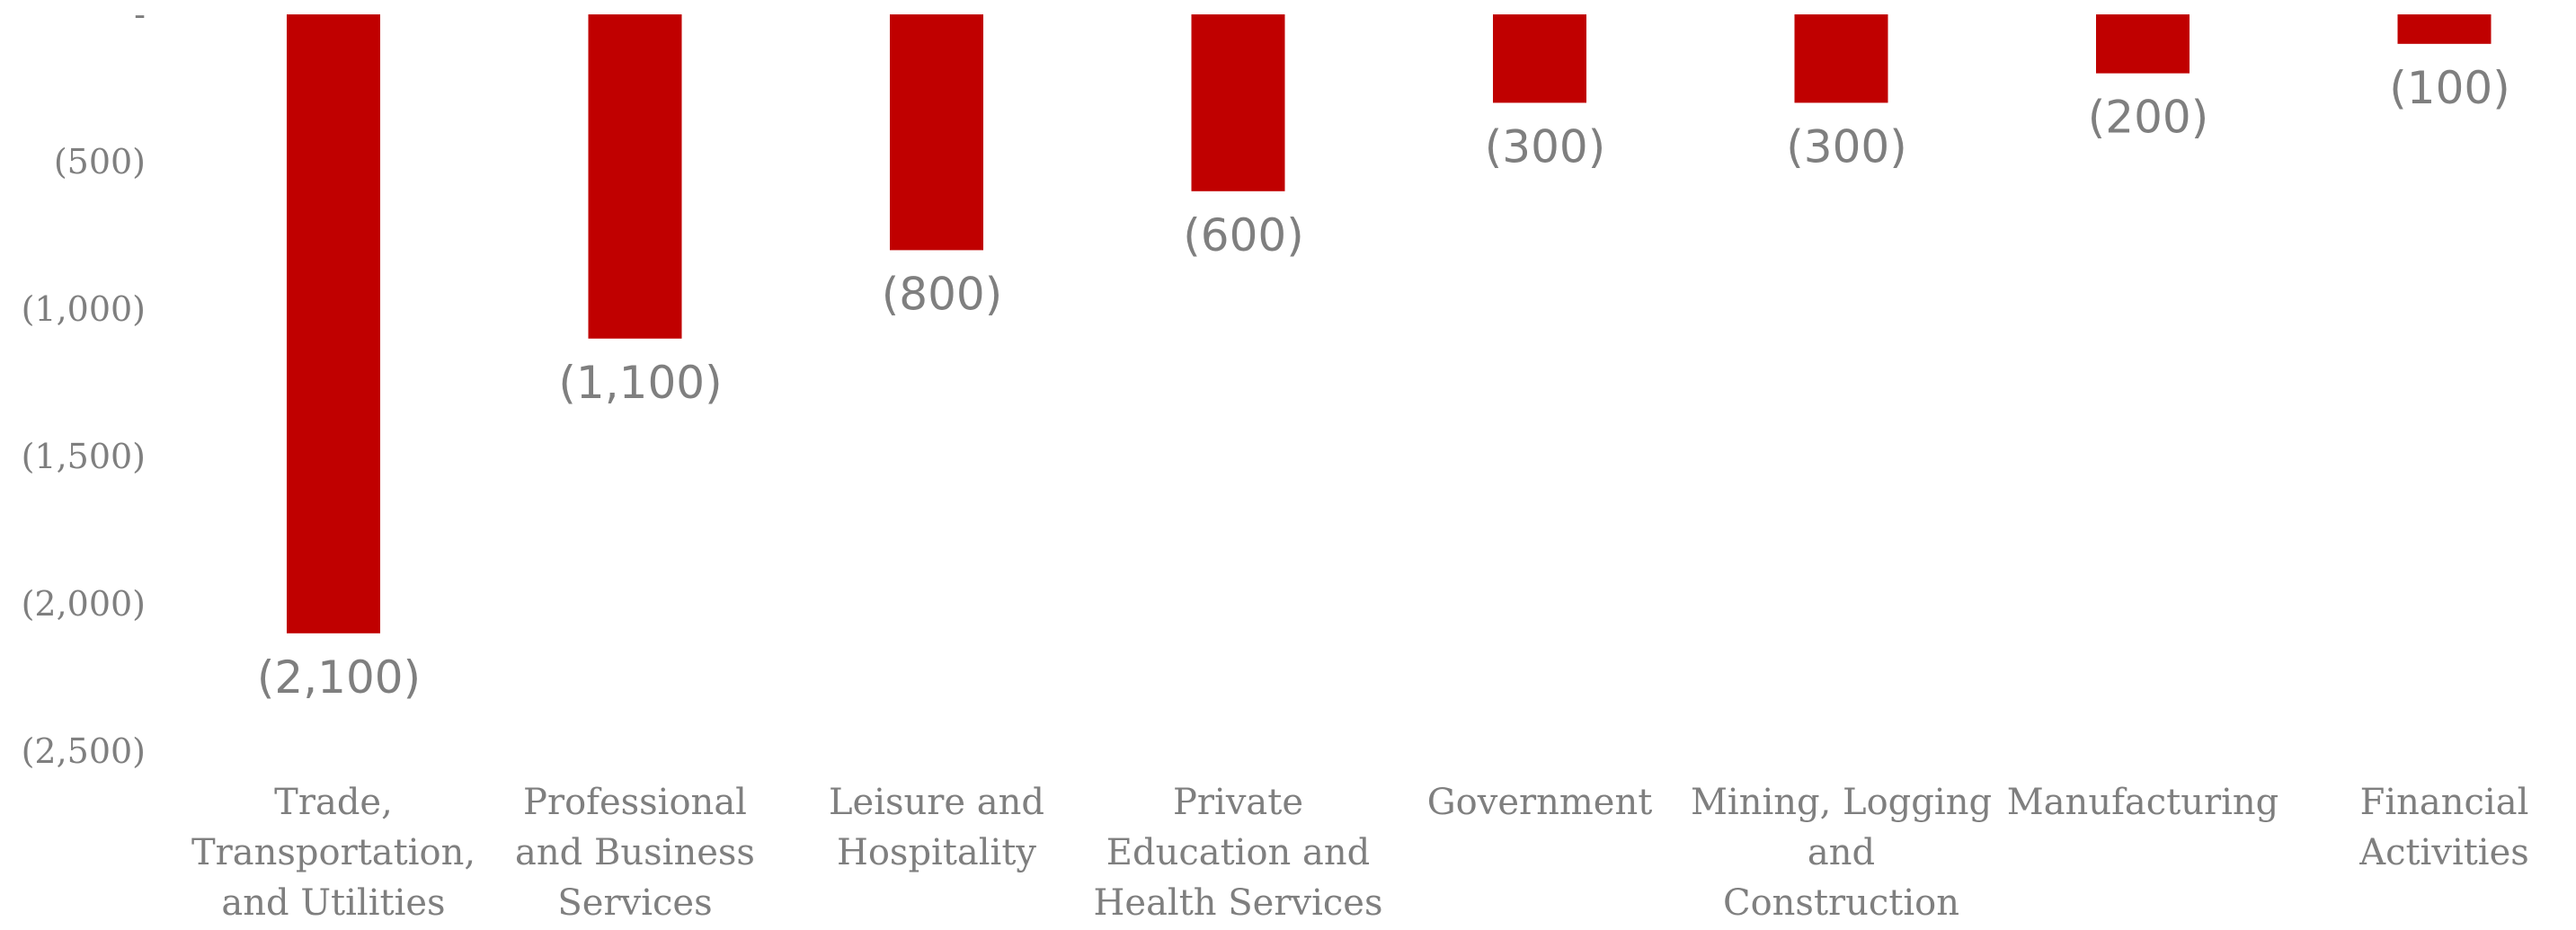  What do you see at coordinates (339, 677) in the screenshot?
I see `data-label: (2,100)` at bounding box center [339, 677].